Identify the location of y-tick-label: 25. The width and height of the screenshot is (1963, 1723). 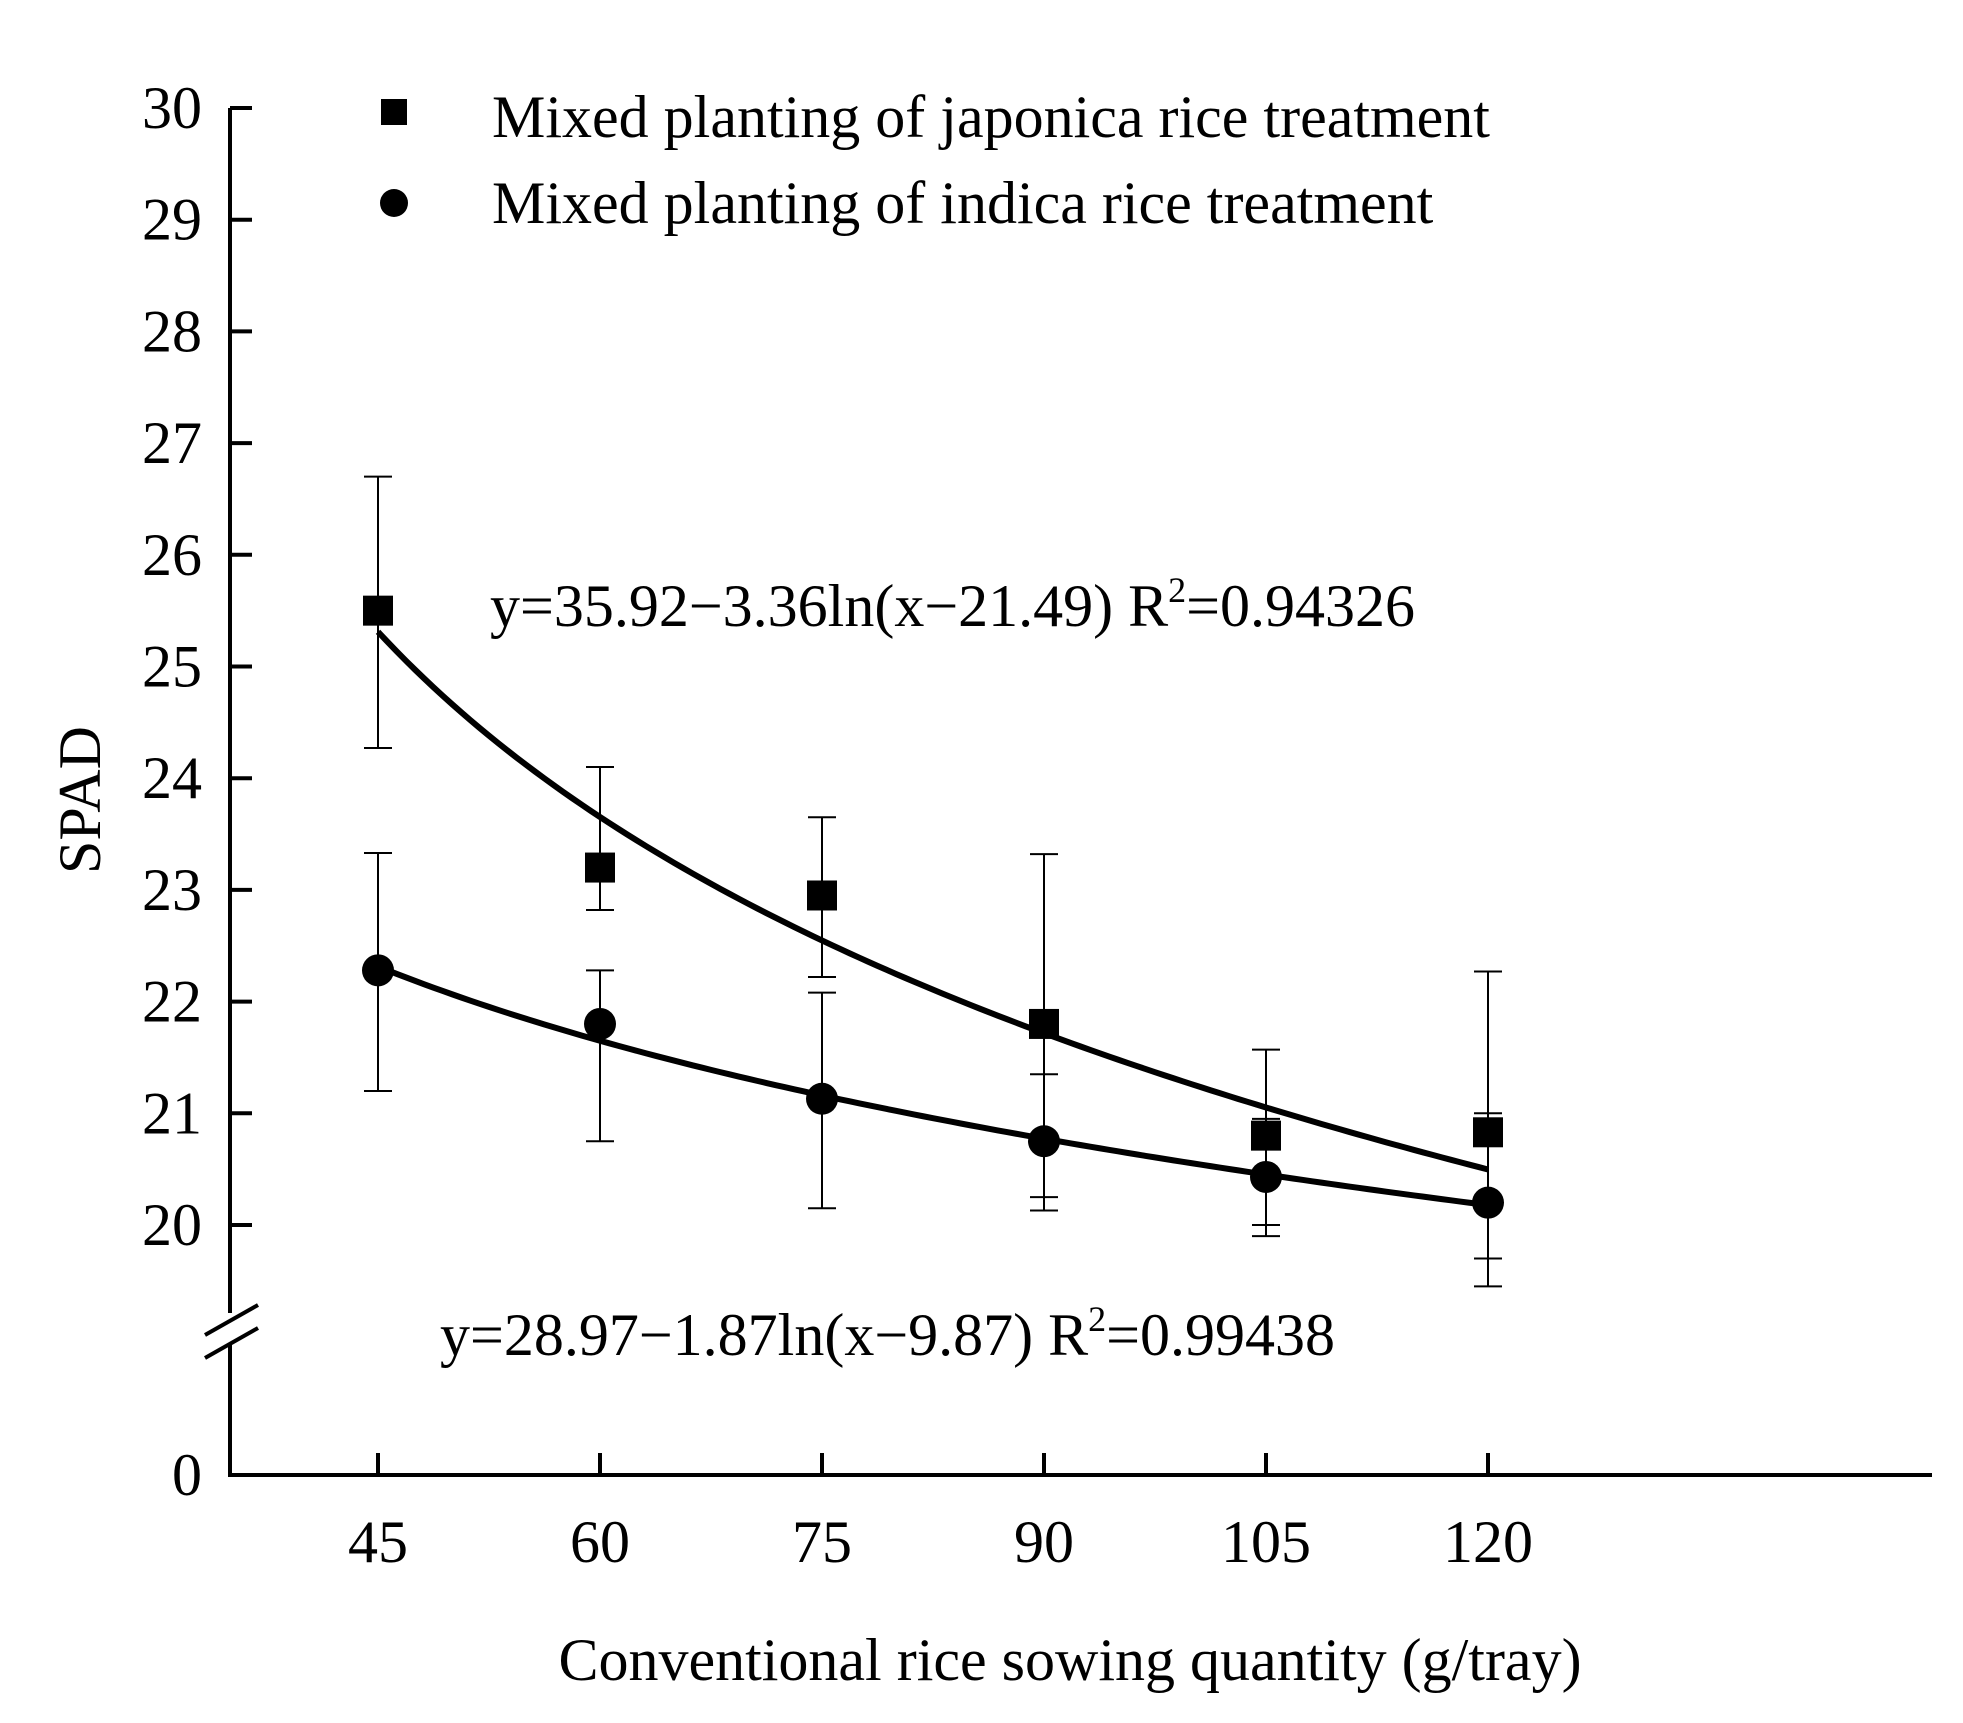
(172, 667).